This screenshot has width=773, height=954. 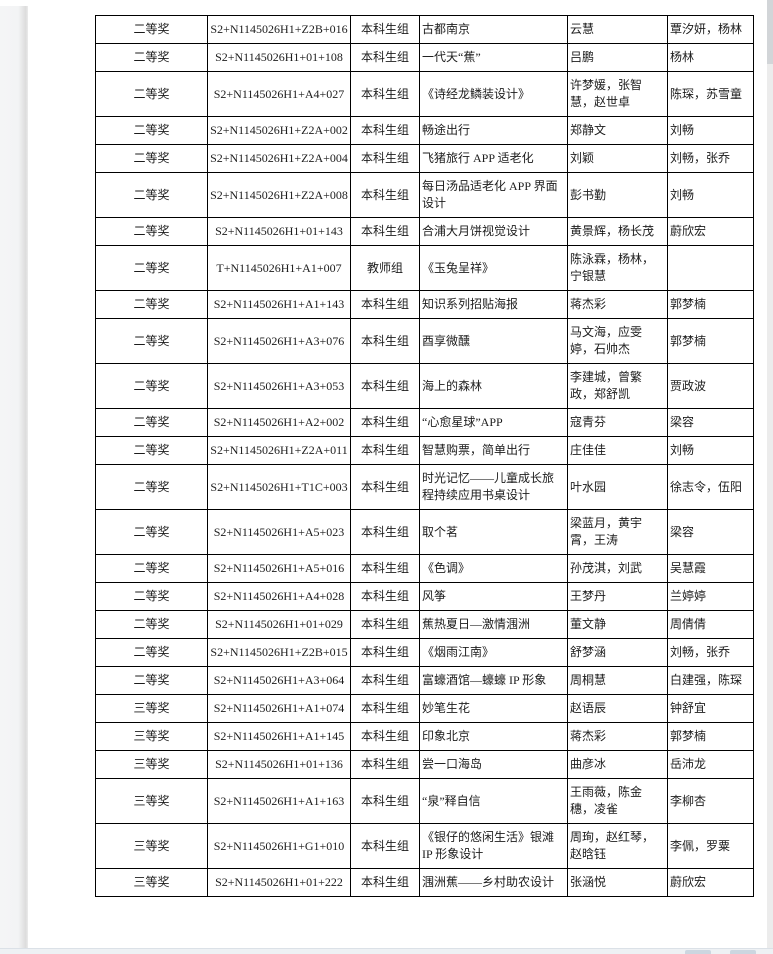 I want to click on code-cell: S2+N1145026H1+A3+053, so click(x=279, y=386).